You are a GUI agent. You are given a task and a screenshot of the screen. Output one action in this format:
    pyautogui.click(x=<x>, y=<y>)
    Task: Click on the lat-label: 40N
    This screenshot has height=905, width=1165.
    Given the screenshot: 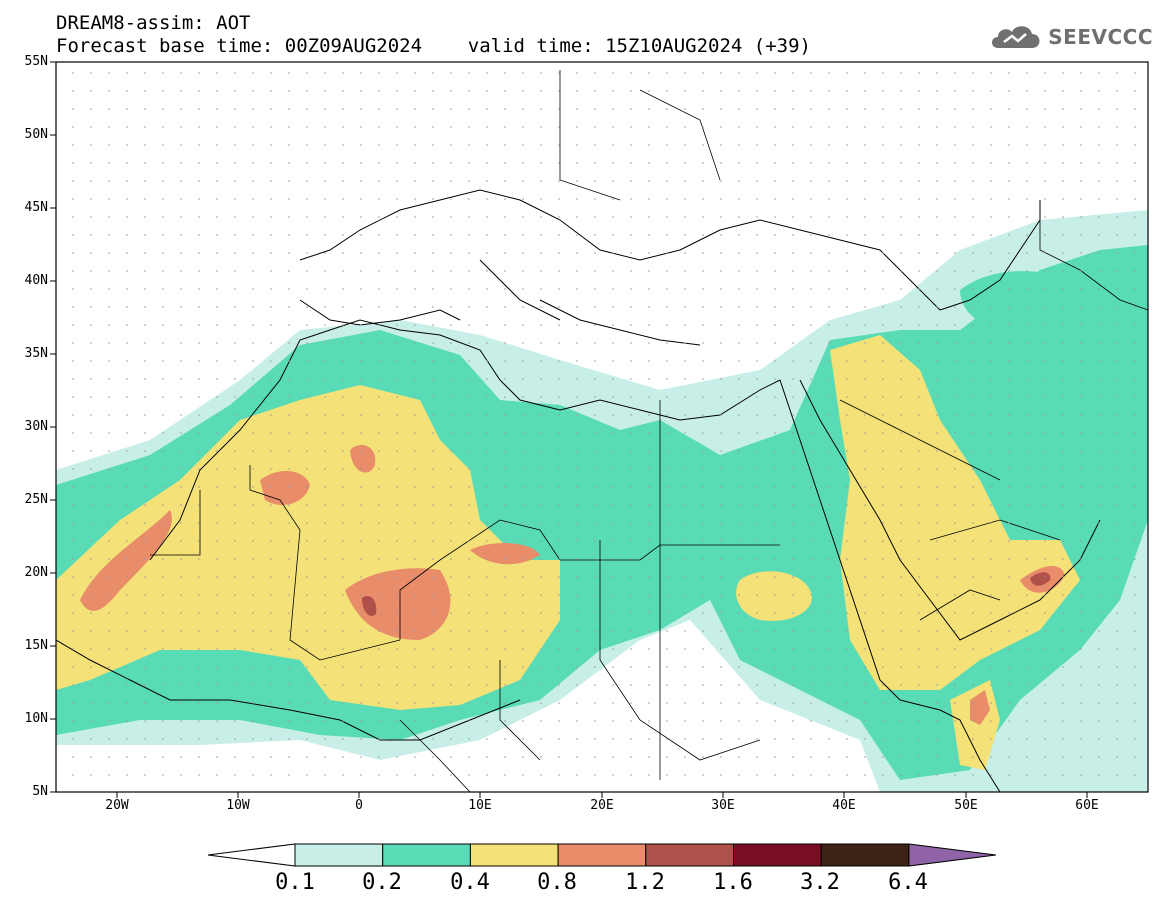 What is the action you would take?
    pyautogui.click(x=36, y=280)
    